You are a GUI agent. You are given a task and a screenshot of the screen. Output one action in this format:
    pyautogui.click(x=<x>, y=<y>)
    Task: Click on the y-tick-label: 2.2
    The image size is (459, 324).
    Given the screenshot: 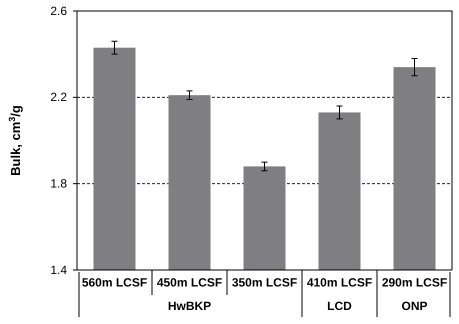 What is the action you would take?
    pyautogui.click(x=59, y=97)
    